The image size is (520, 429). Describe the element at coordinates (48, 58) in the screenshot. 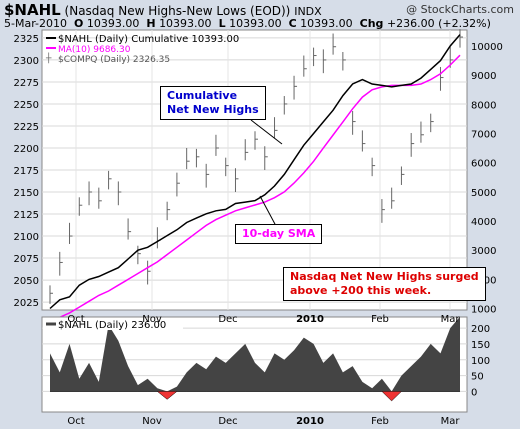

I see `compq-legend-swatch: ┼` at that location.